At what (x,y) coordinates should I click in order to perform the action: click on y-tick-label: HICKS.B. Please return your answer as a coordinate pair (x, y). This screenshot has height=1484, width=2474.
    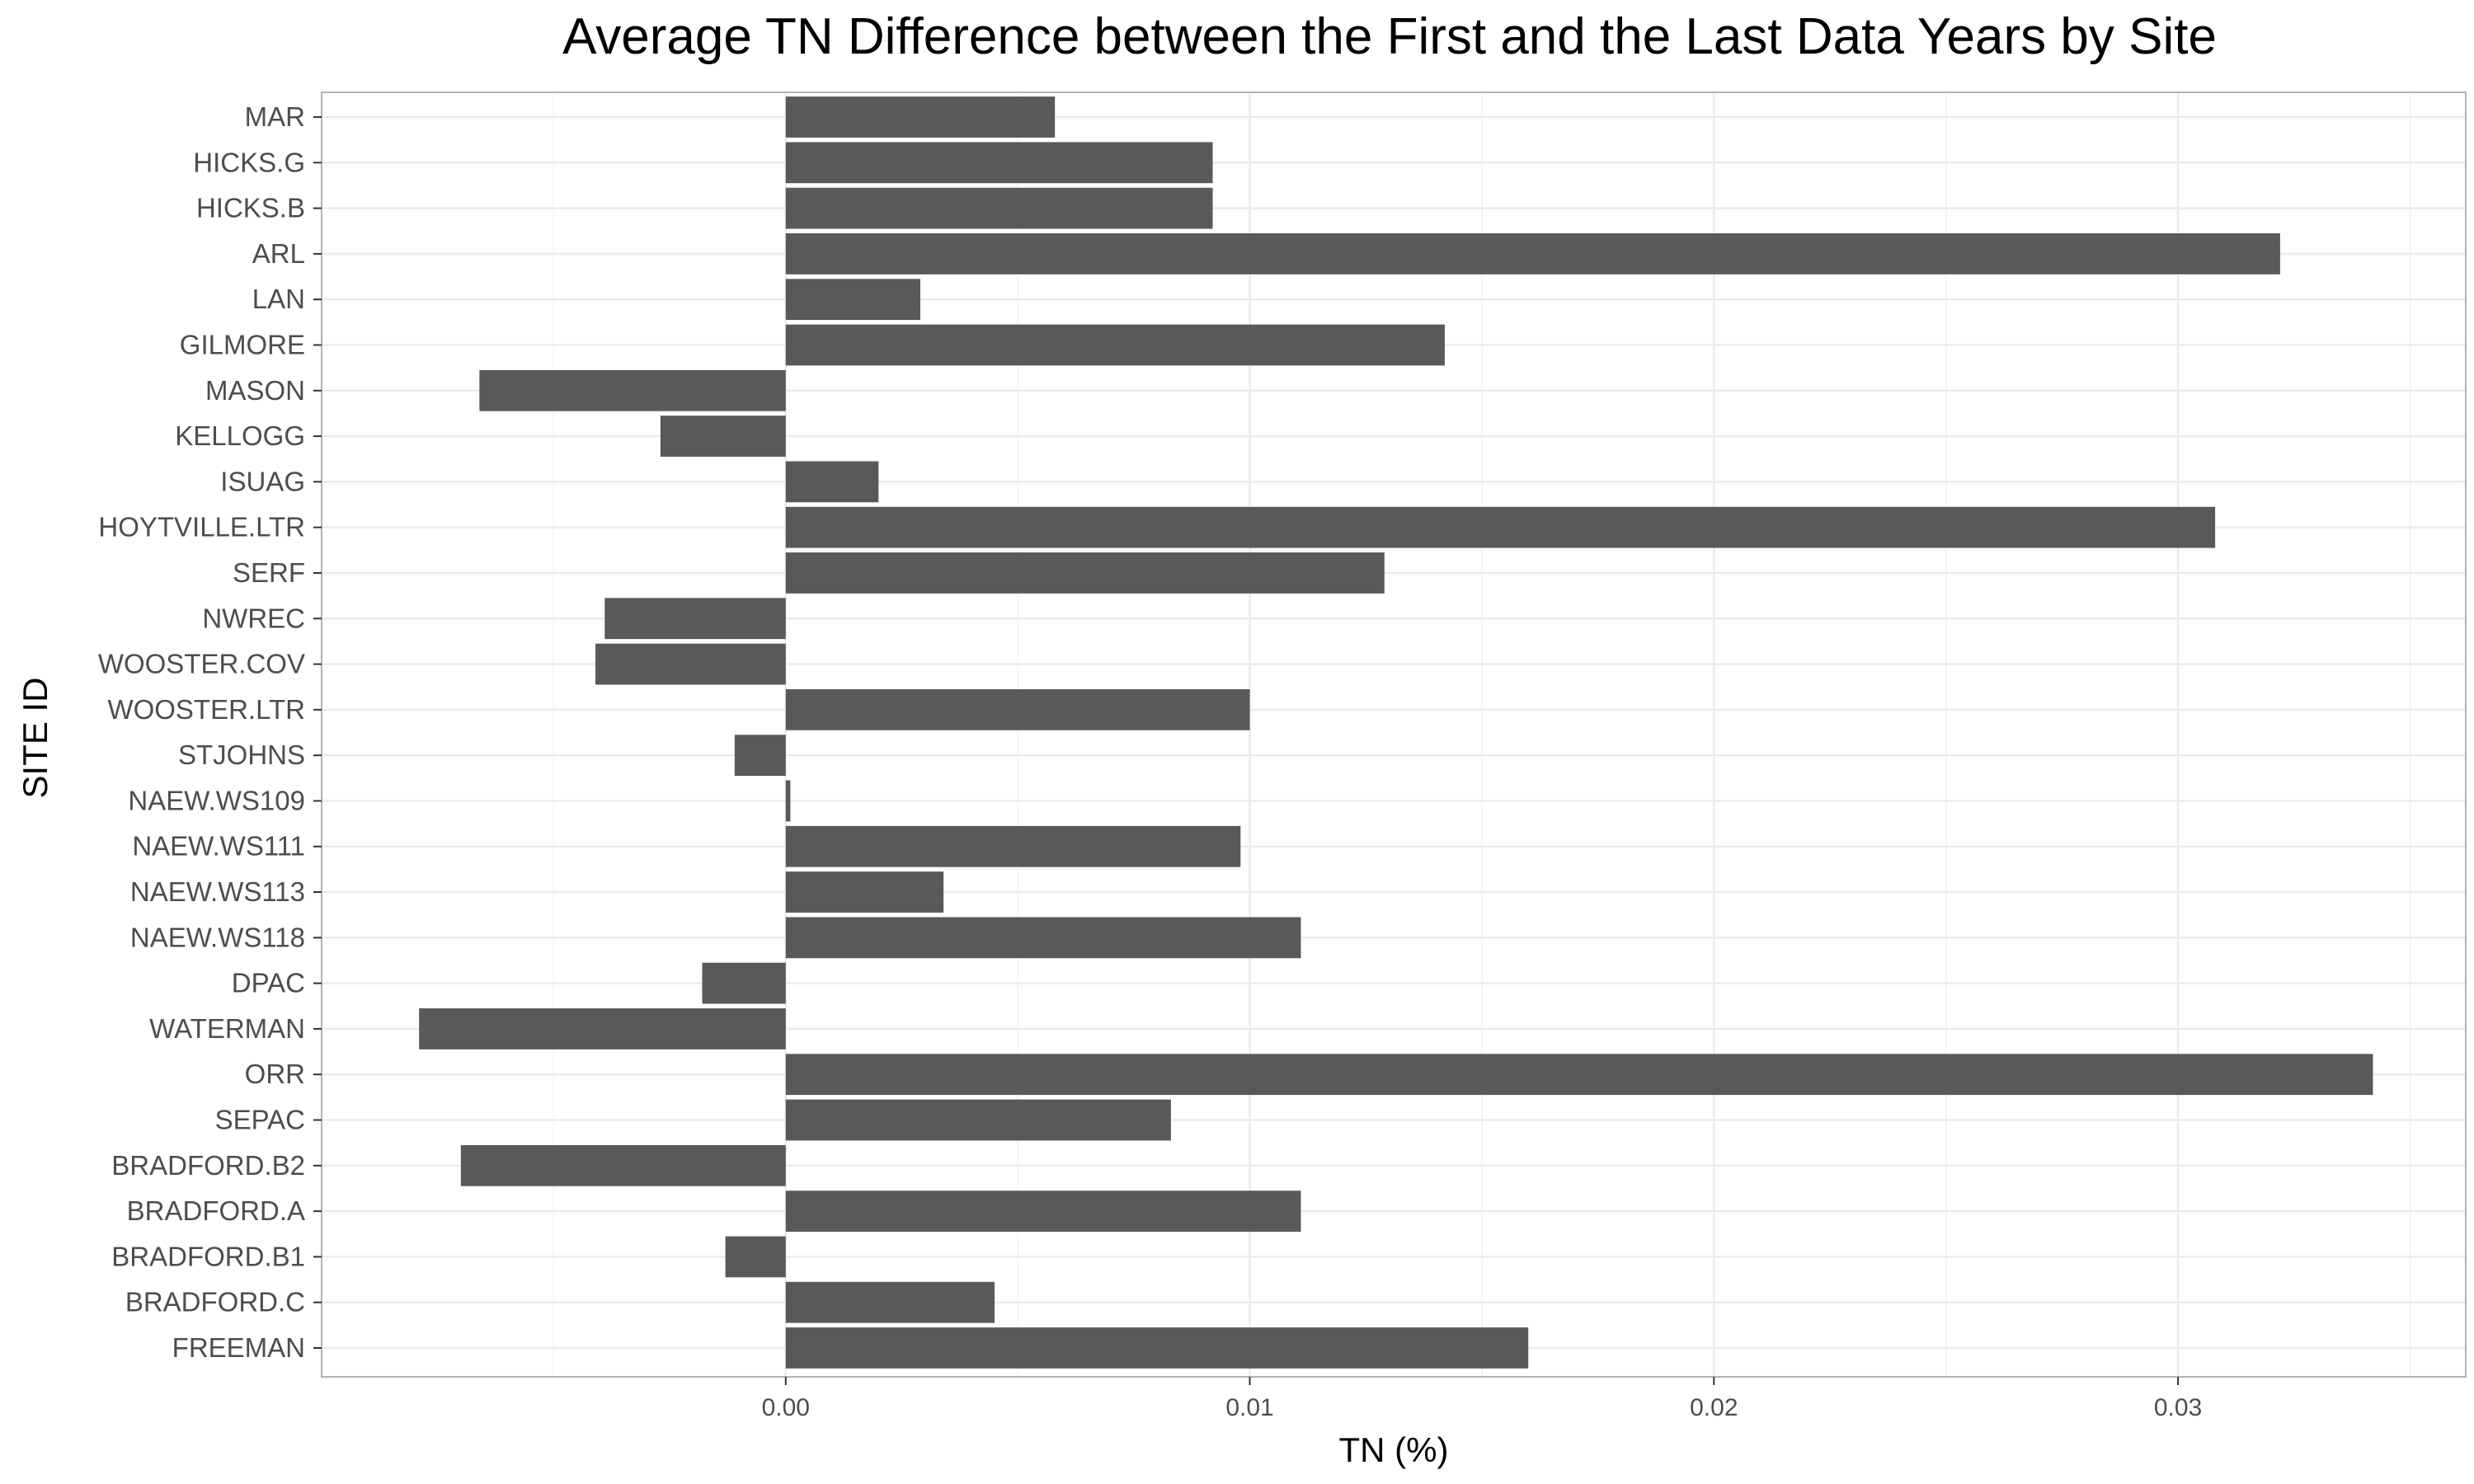
    Looking at the image, I should click on (250, 208).